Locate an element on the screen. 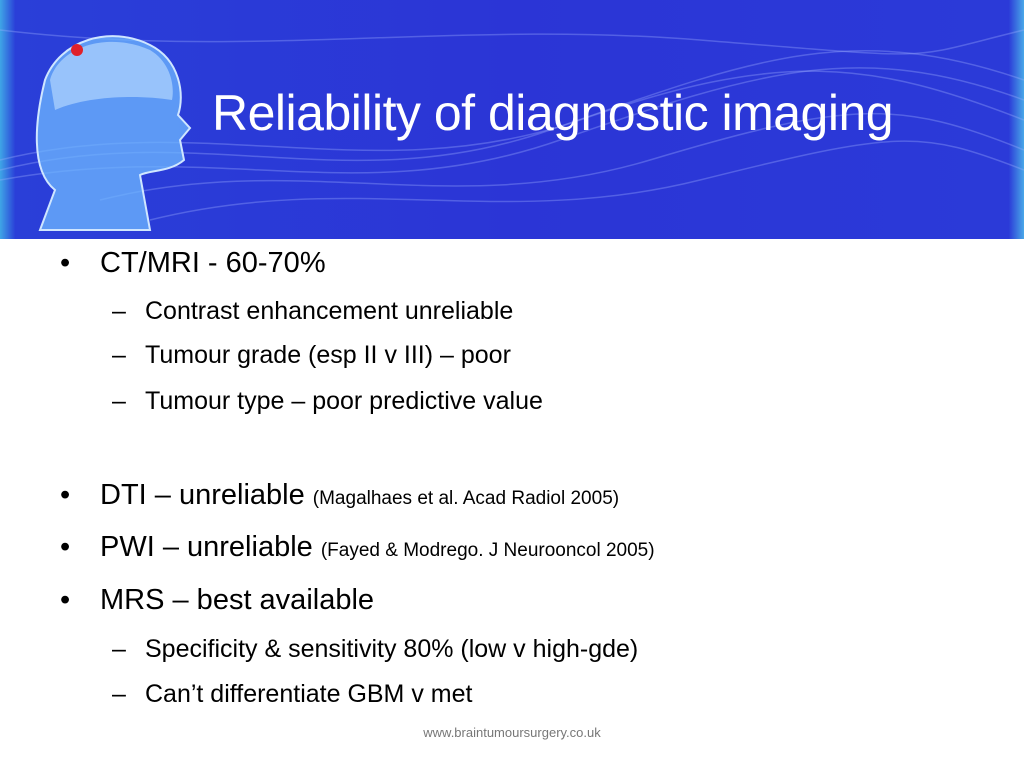  sub-bullet: – Can’t differentiate GBM v met is located at coordinates (292, 694).